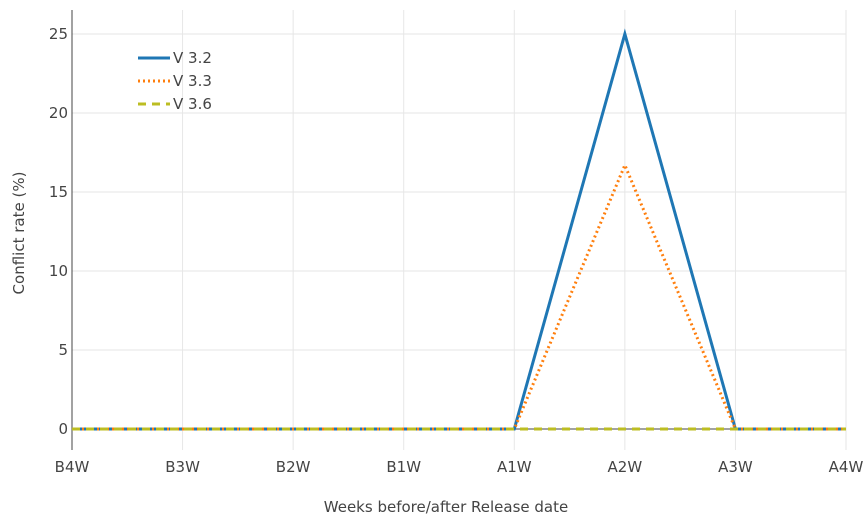 This screenshot has height=522, width=868. What do you see at coordinates (625, 467) in the screenshot?
I see `x-tick-label: A2W` at bounding box center [625, 467].